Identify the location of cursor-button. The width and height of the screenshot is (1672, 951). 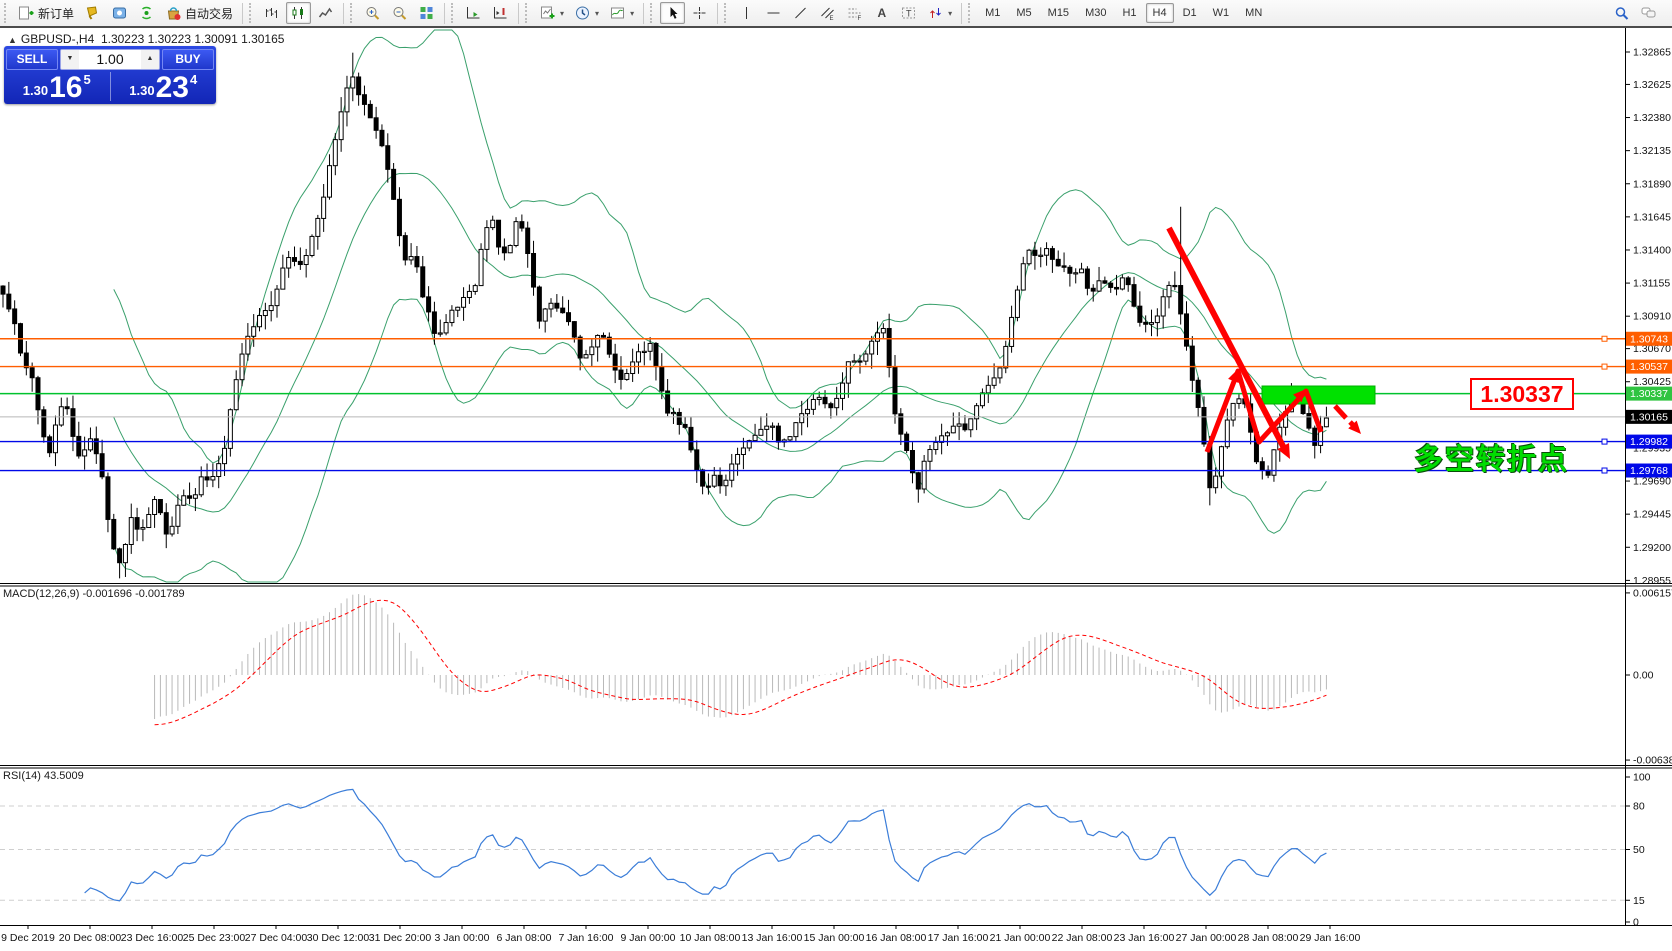
(673, 13).